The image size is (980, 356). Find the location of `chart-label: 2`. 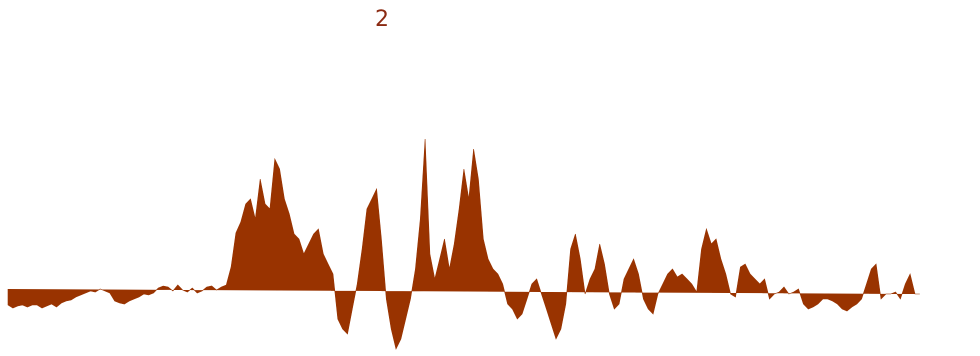

chart-label: 2 is located at coordinates (382, 19).